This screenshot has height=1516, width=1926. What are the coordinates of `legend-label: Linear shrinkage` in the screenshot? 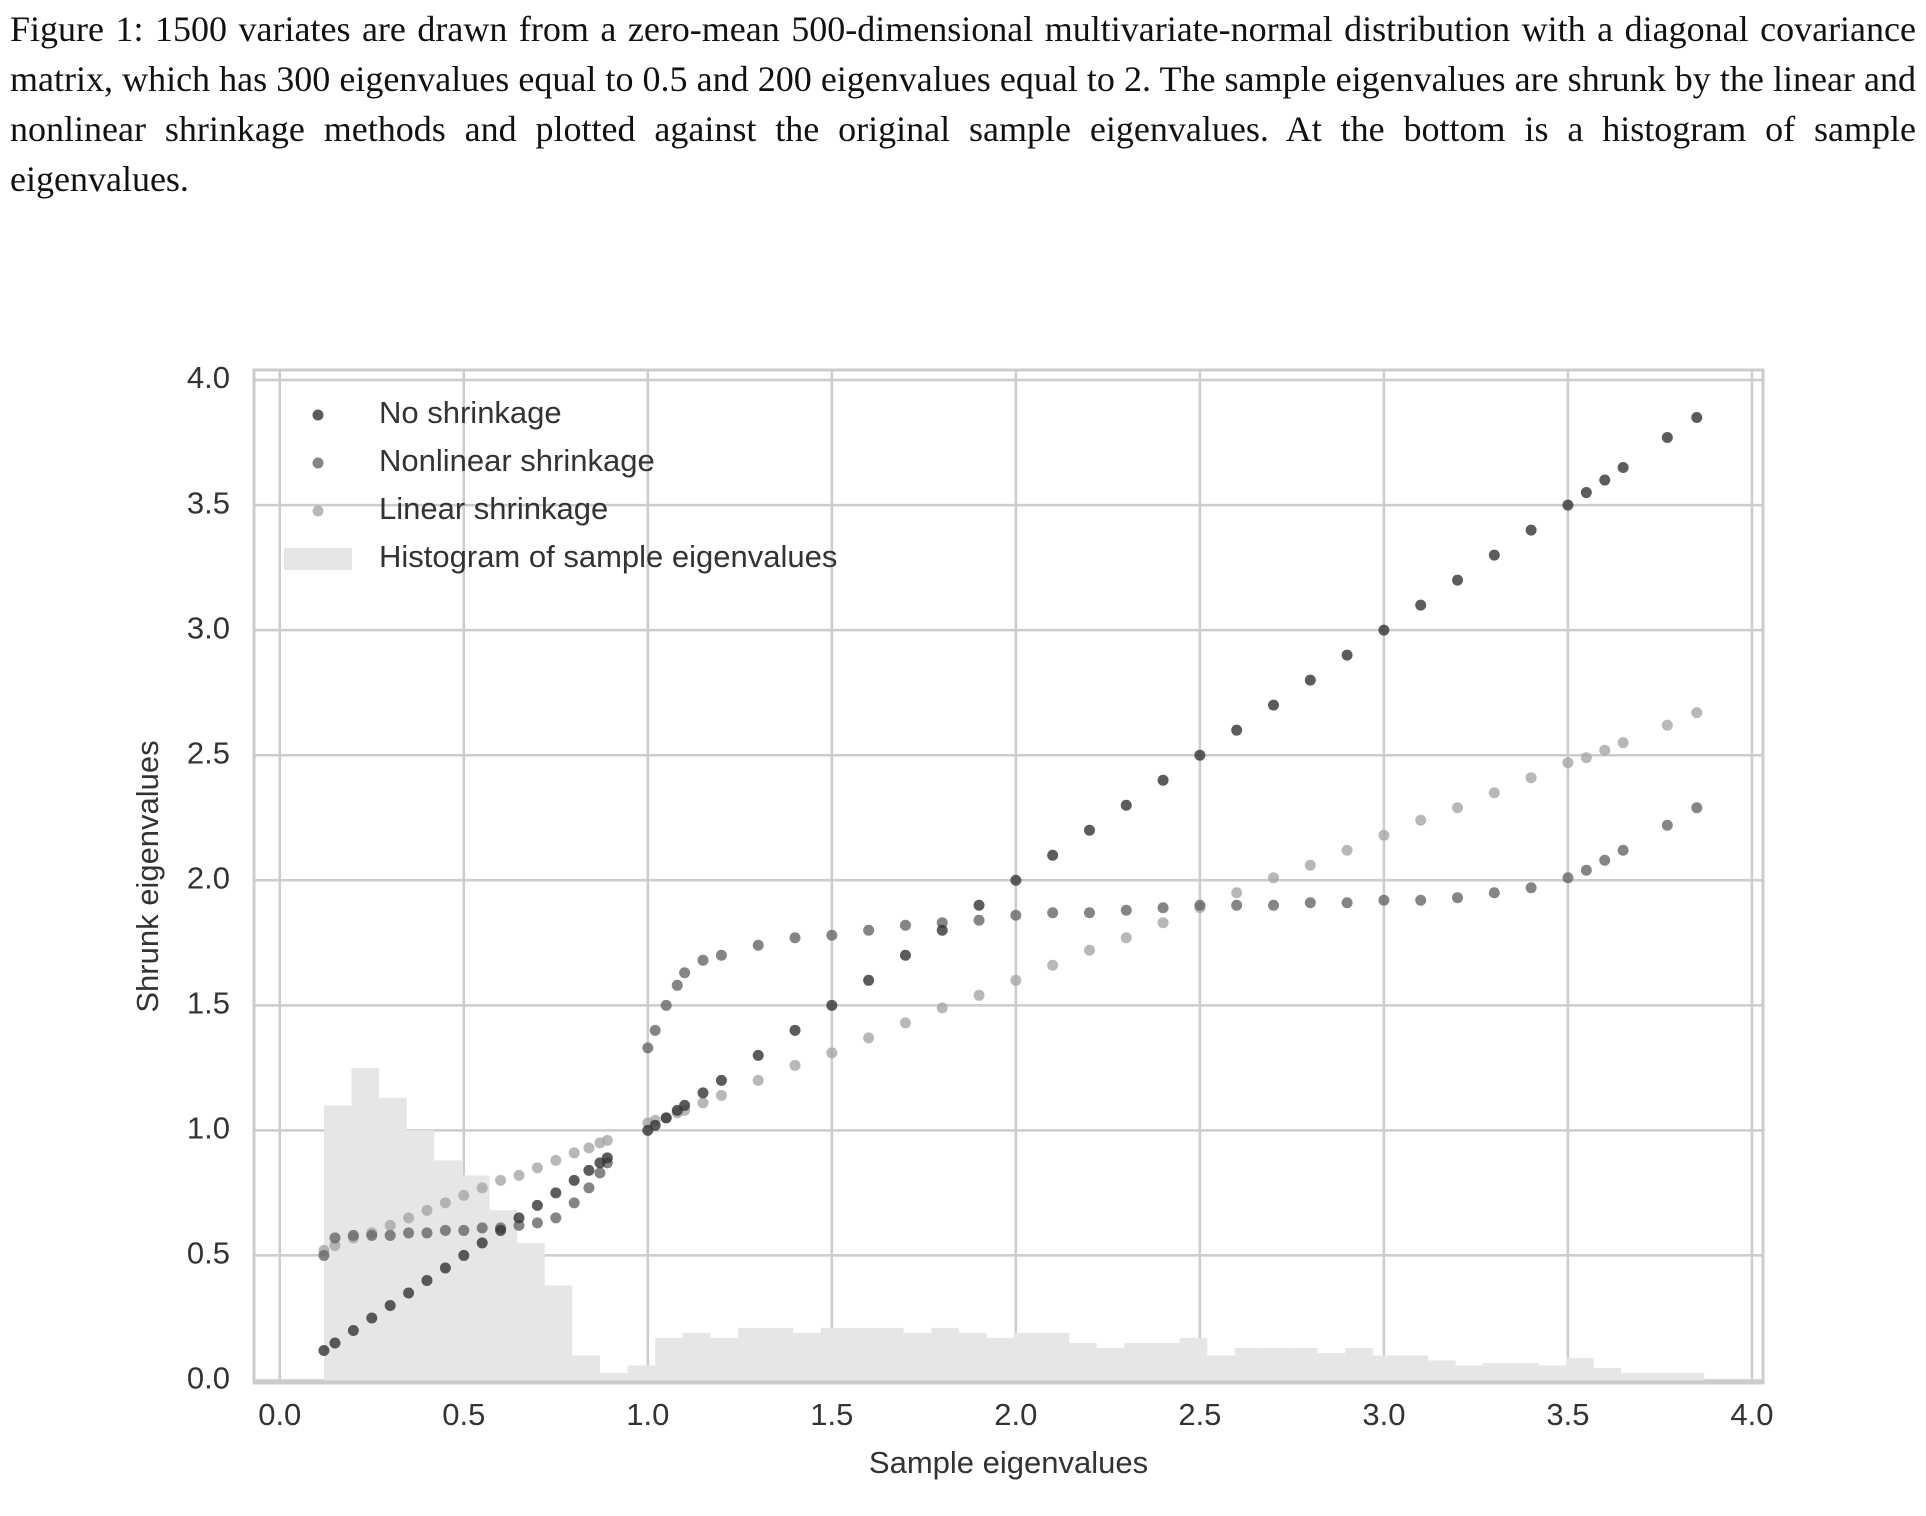 It's located at (493, 508).